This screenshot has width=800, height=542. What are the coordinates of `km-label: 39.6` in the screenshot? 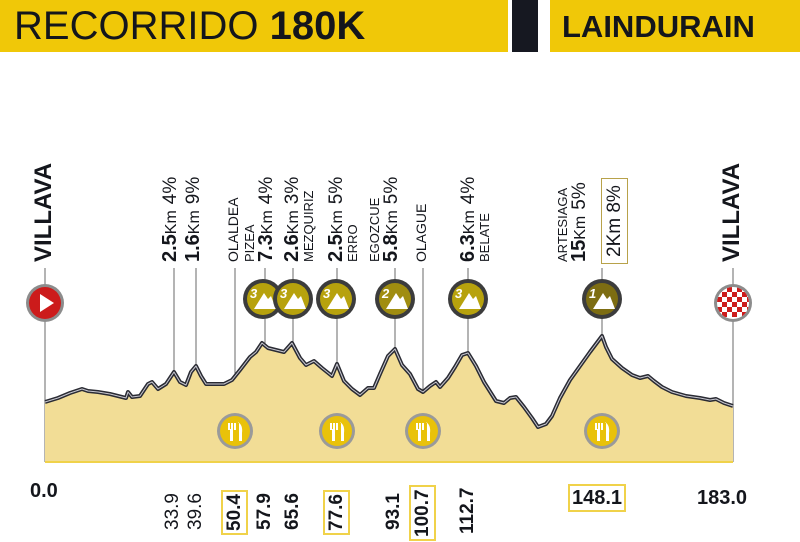 It's located at (195, 511).